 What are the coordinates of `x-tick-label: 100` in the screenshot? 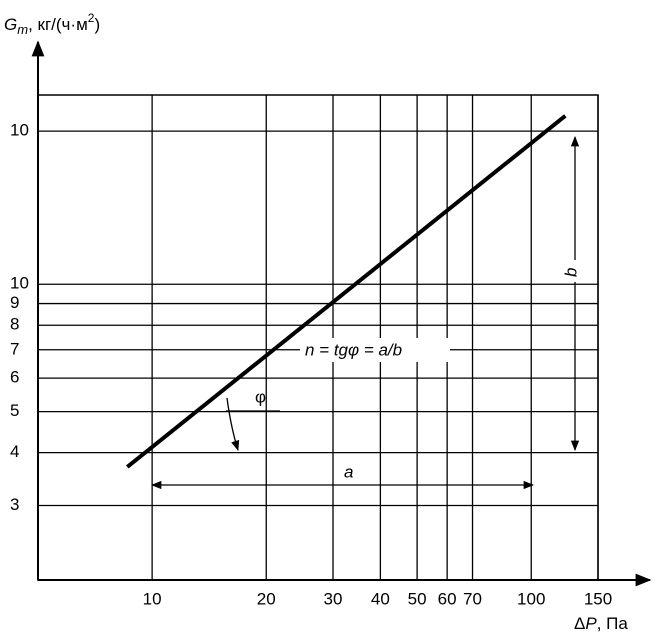 It's located at (531, 598).